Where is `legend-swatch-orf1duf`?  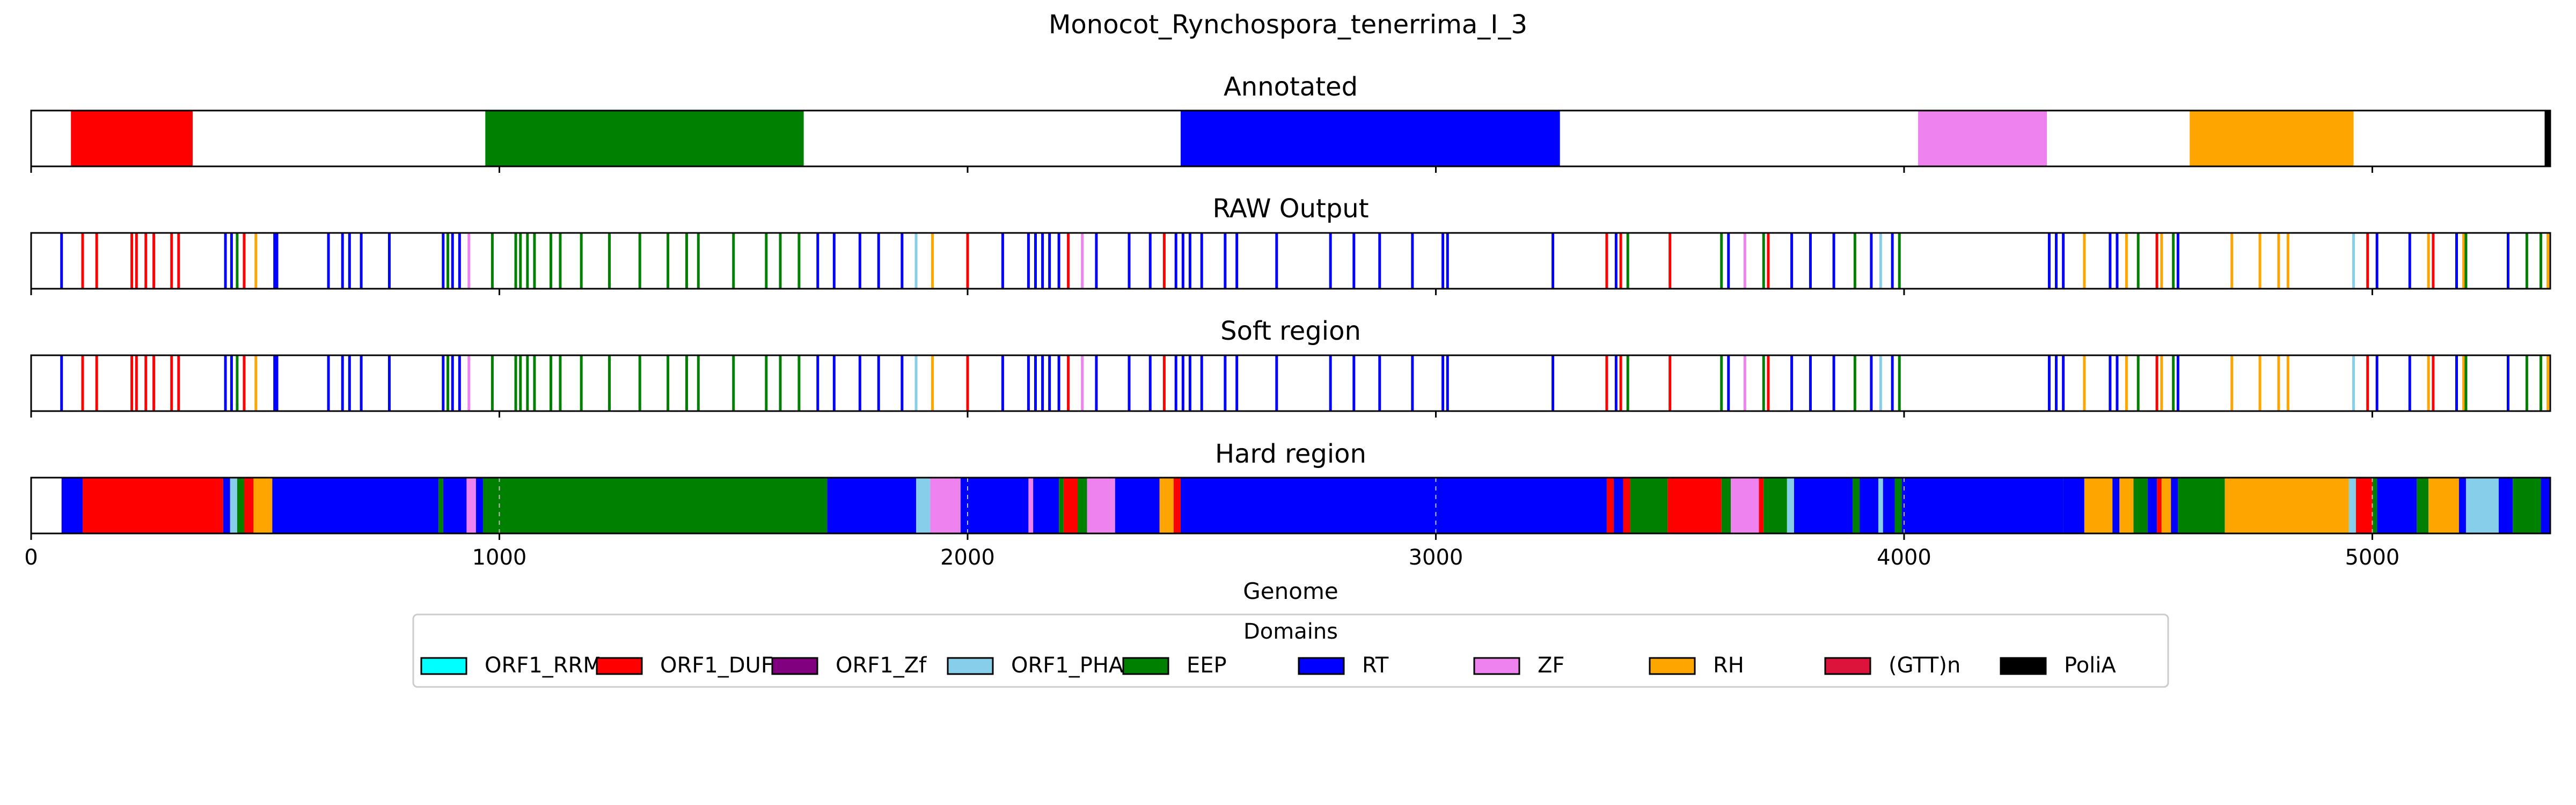
legend-swatch-orf1duf is located at coordinates (619, 666).